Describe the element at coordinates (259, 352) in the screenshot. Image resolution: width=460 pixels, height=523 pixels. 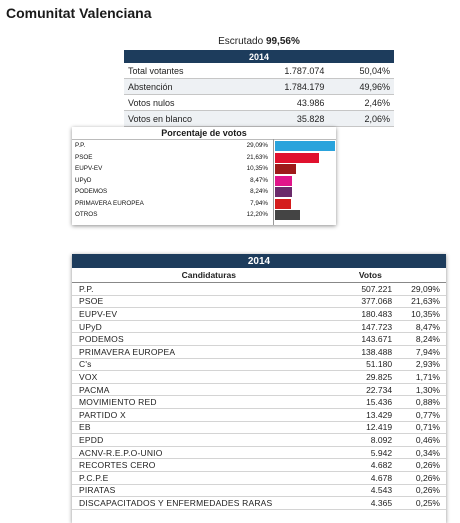
I see `table-row: PRIMAVERA EUROPEA 138.488 7,94%` at that location.